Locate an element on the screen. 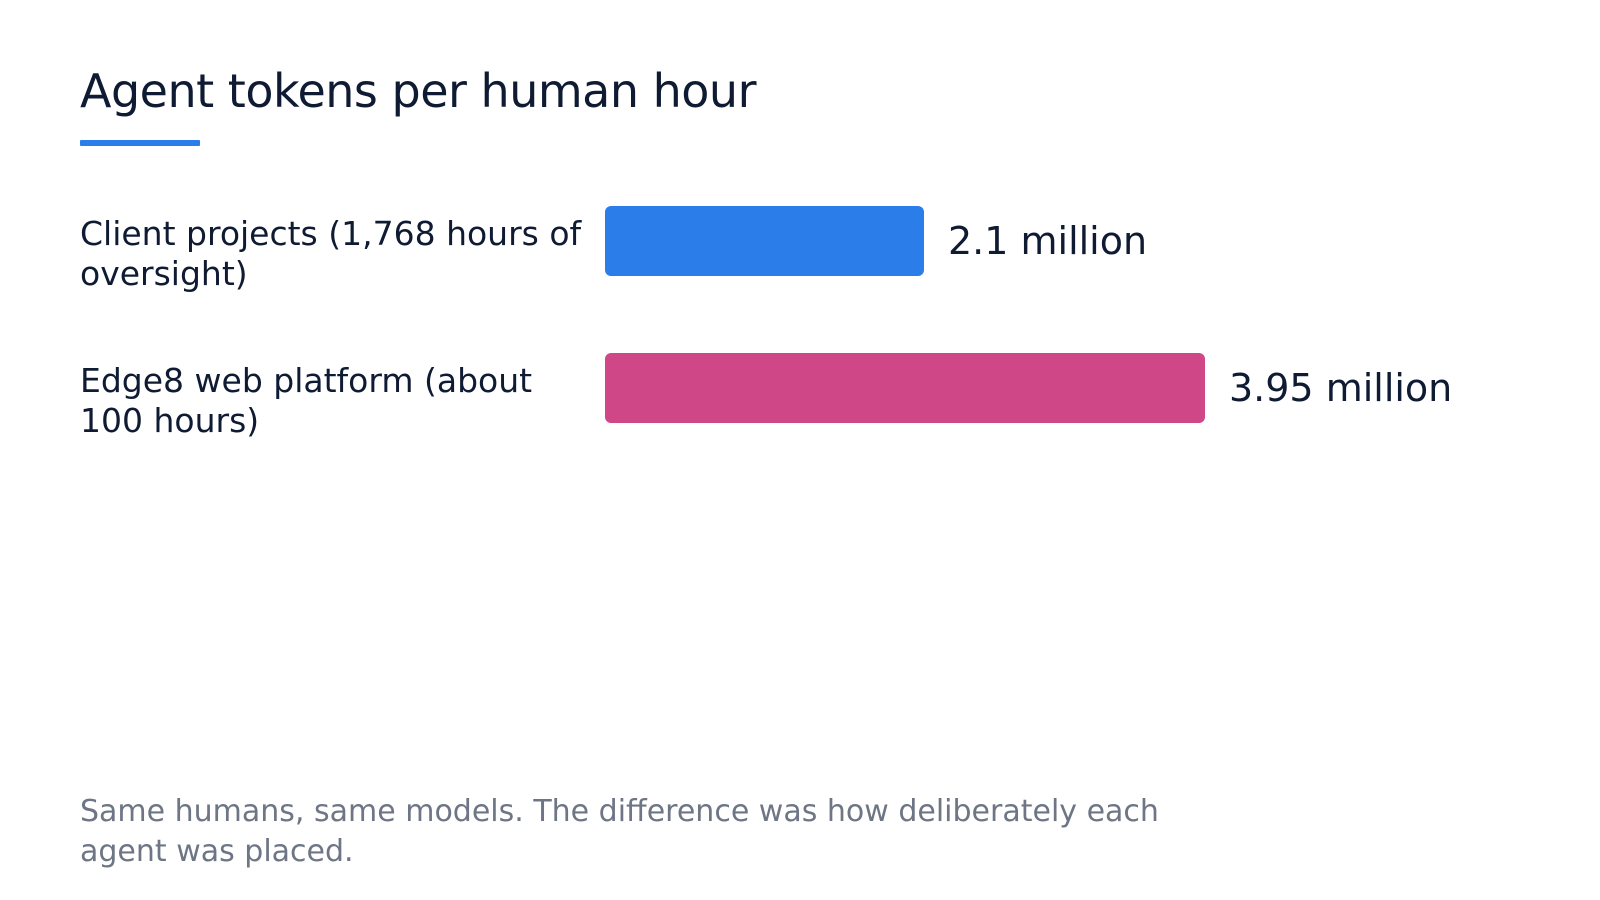 The height and width of the screenshot is (900, 1600). bar-track: 2.1 million is located at coordinates (1055, 241).